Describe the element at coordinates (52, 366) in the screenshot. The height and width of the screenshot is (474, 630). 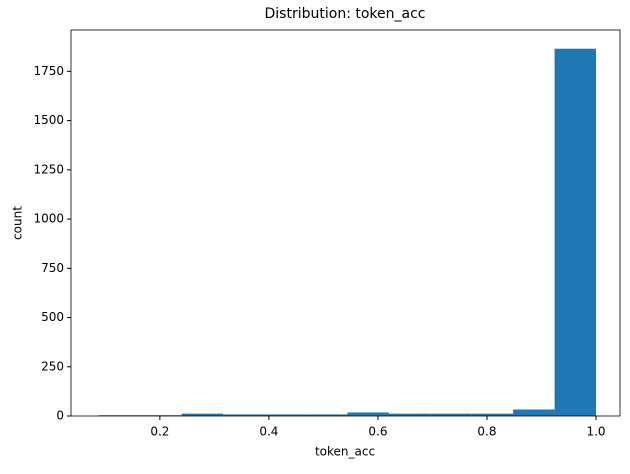
I see `y-tick-label: 250` at that location.